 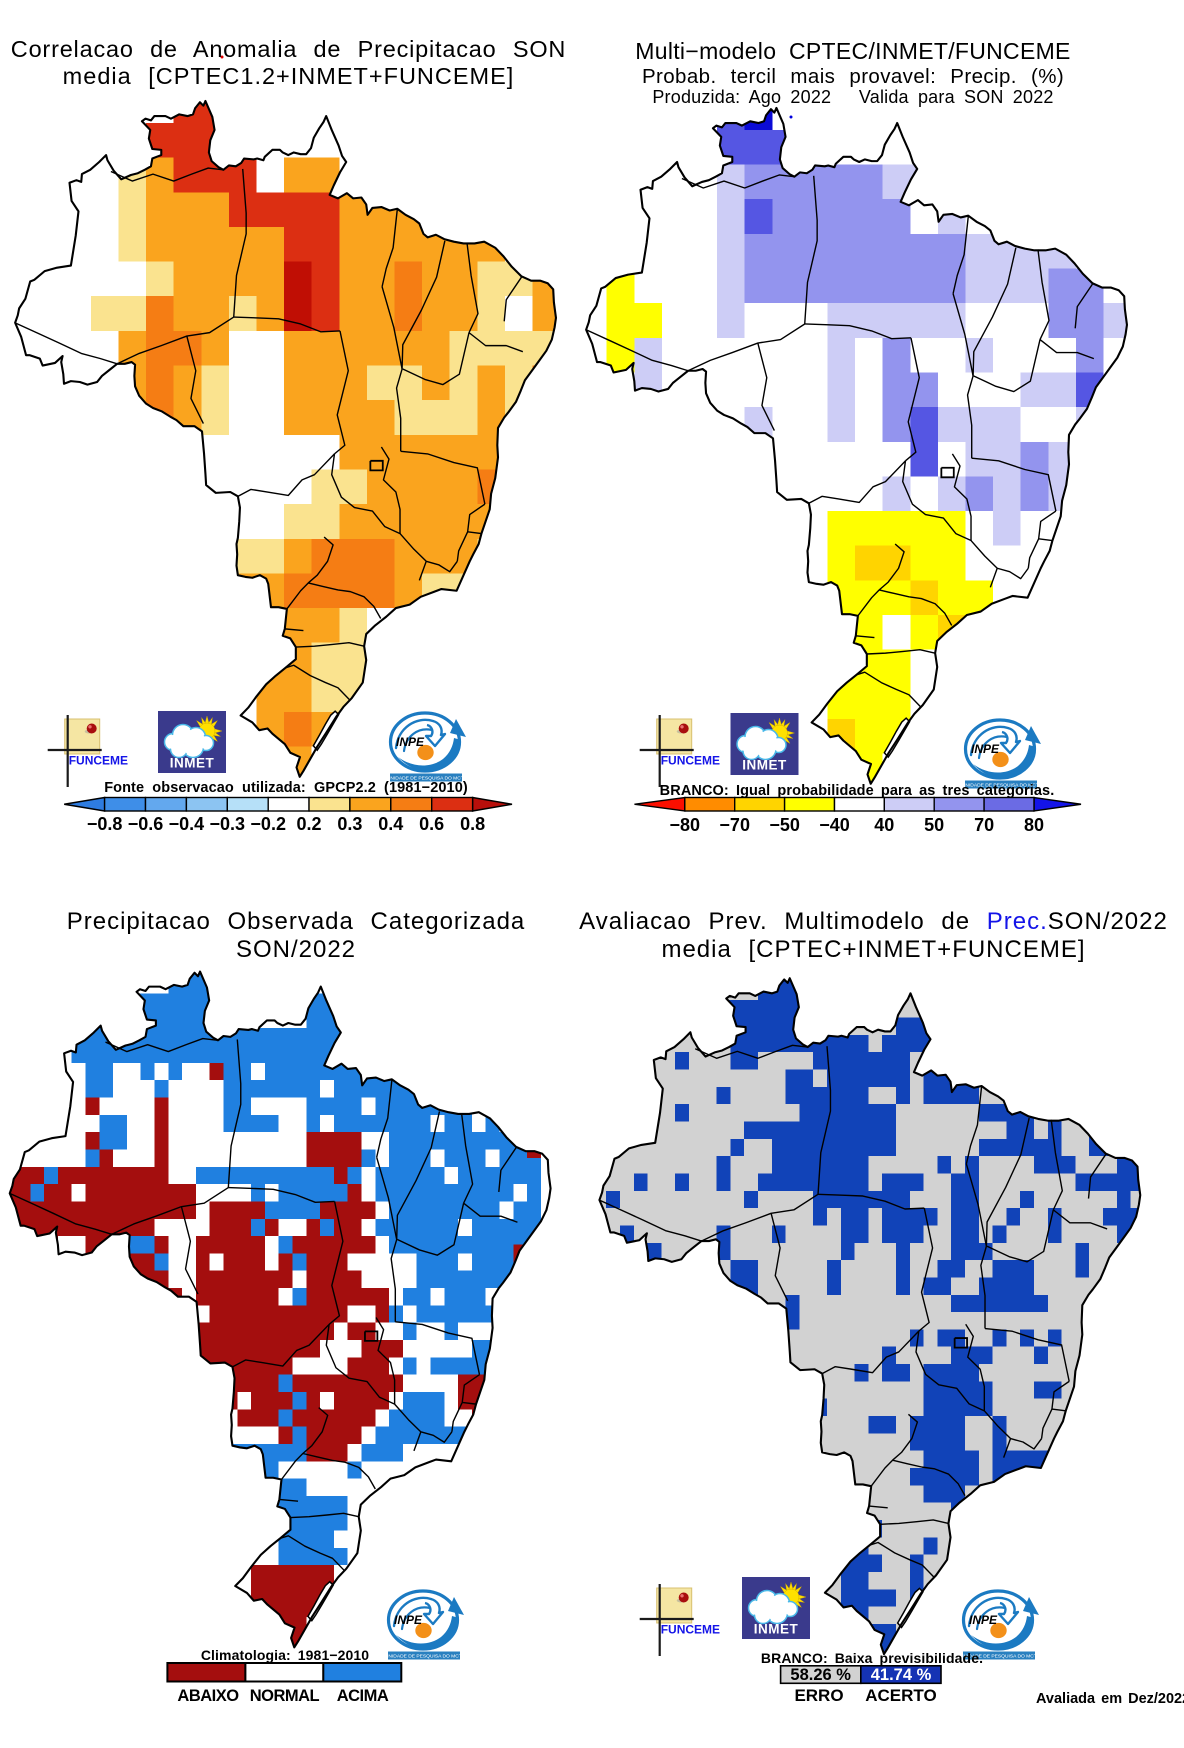 What do you see at coordinates (834, 825) in the screenshot?
I see `svg-text: −40` at bounding box center [834, 825].